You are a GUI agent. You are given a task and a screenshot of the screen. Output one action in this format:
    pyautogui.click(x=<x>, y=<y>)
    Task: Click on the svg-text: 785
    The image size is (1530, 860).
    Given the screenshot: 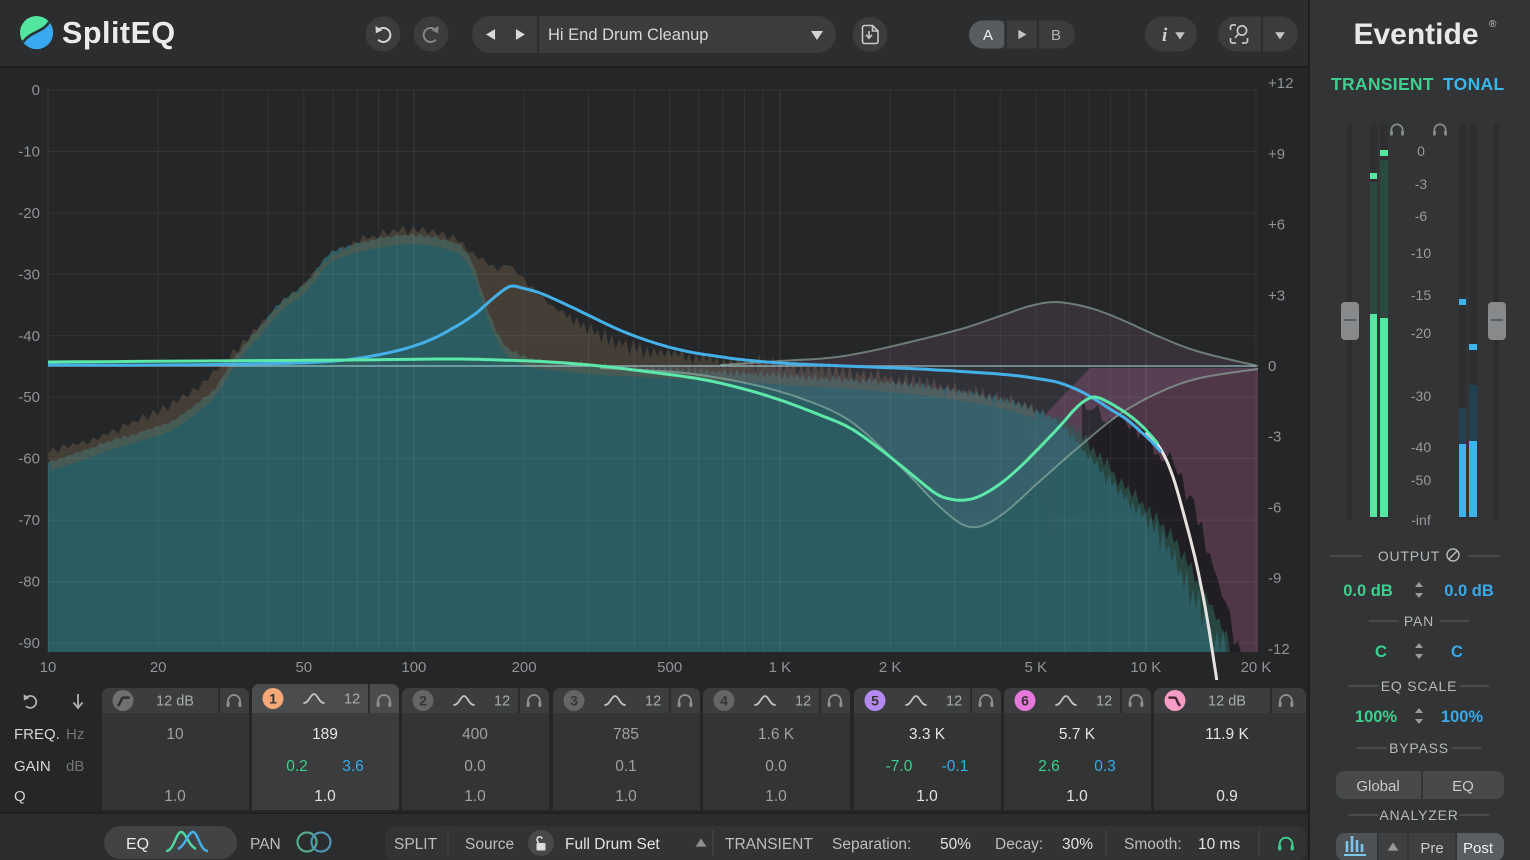 What is the action you would take?
    pyautogui.click(x=626, y=734)
    